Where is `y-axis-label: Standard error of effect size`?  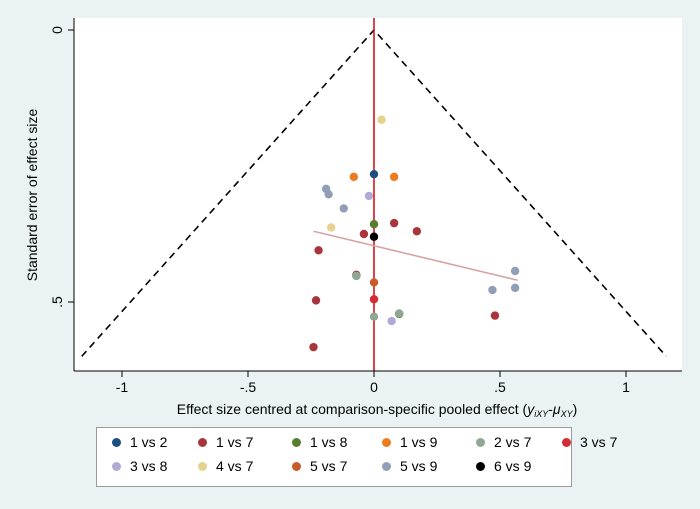 y-axis-label: Standard error of effect size is located at coordinates (32, 195).